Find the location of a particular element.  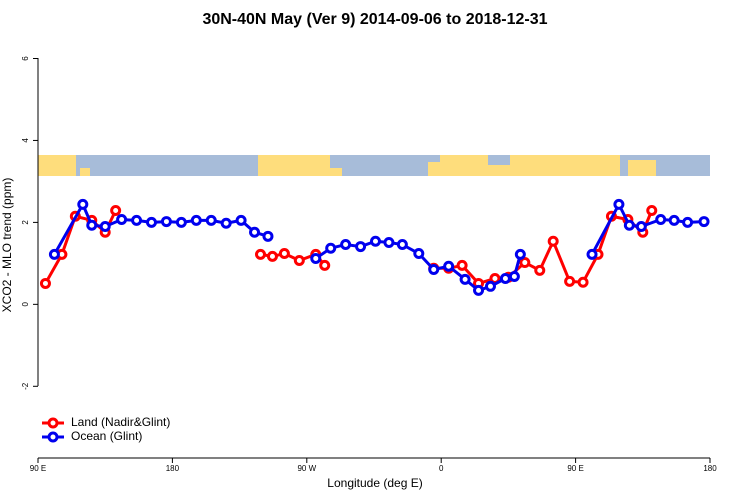

legend-label: Land (Nadir&Glint) is located at coordinates (120, 422).